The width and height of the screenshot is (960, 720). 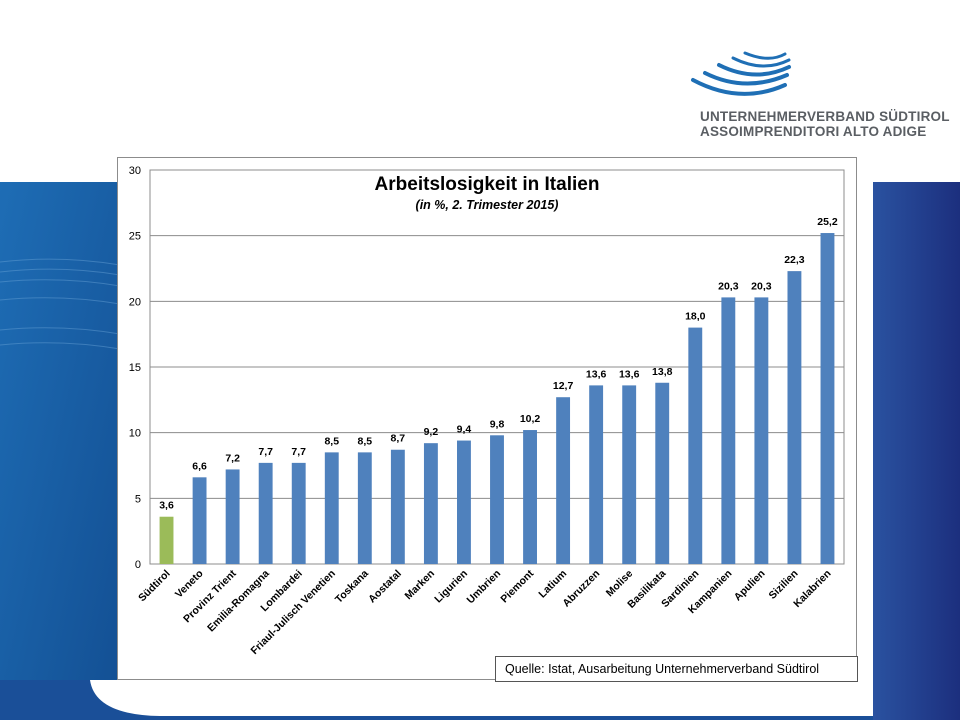 What do you see at coordinates (662, 372) in the screenshot?
I see `data-label: 13,8` at bounding box center [662, 372].